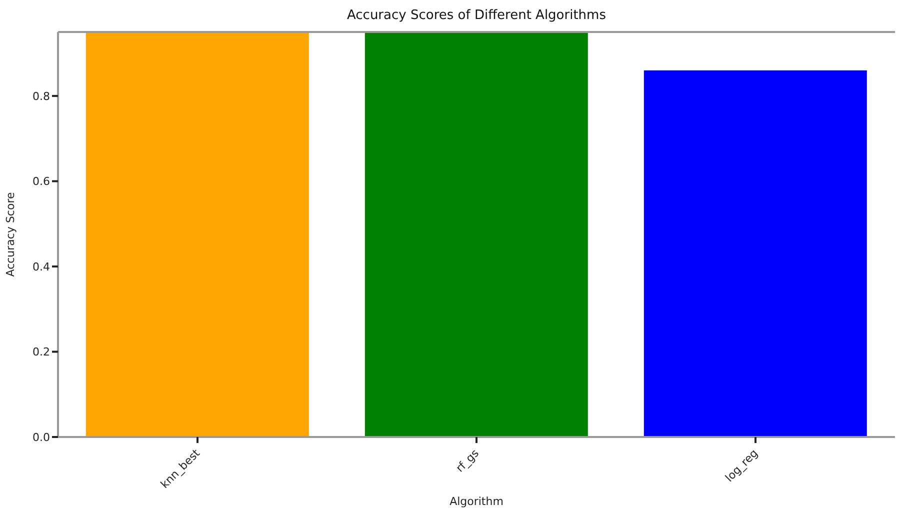 Image resolution: width=897 pixels, height=511 pixels. I want to click on y-tick-label: 0.0, so click(41, 437).